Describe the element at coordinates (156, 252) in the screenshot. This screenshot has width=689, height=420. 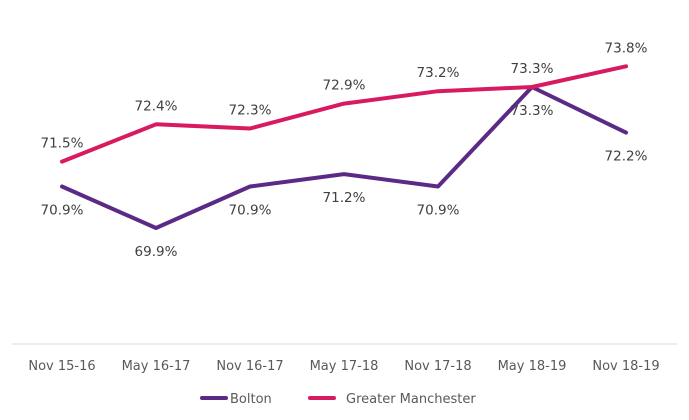
I see `data-label: 69.9%` at that location.